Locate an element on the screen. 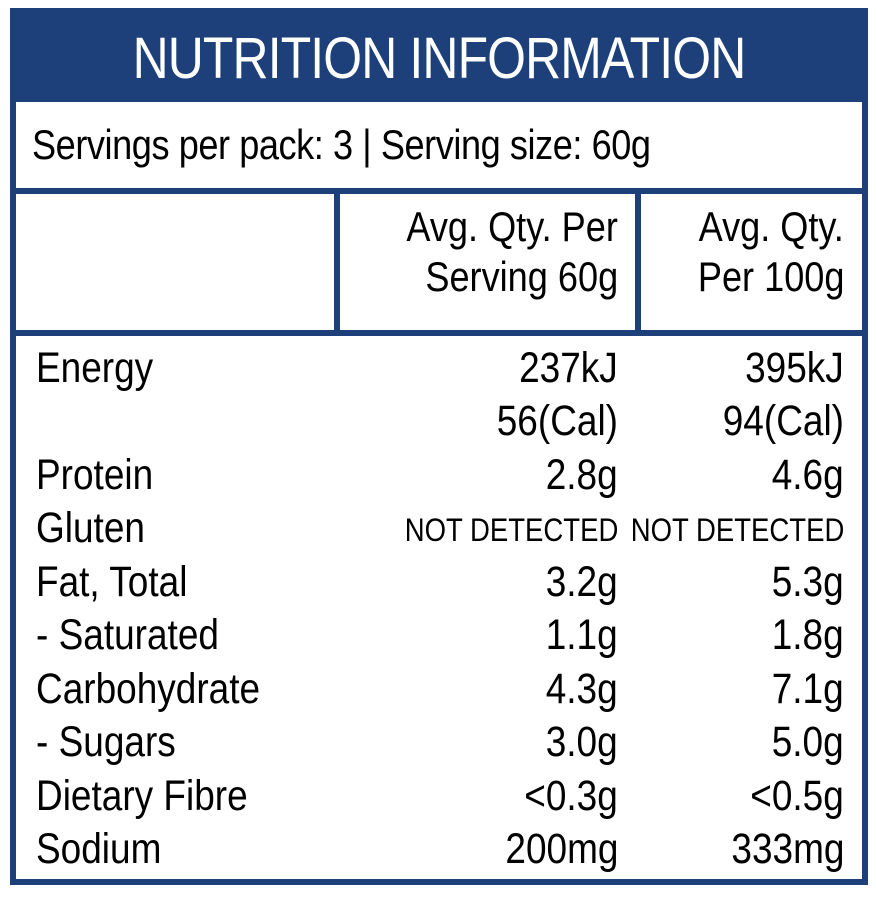 Image resolution: width=876 pixels, height=898 pixels. row-per-serving: 1.1g is located at coordinates (582, 635).